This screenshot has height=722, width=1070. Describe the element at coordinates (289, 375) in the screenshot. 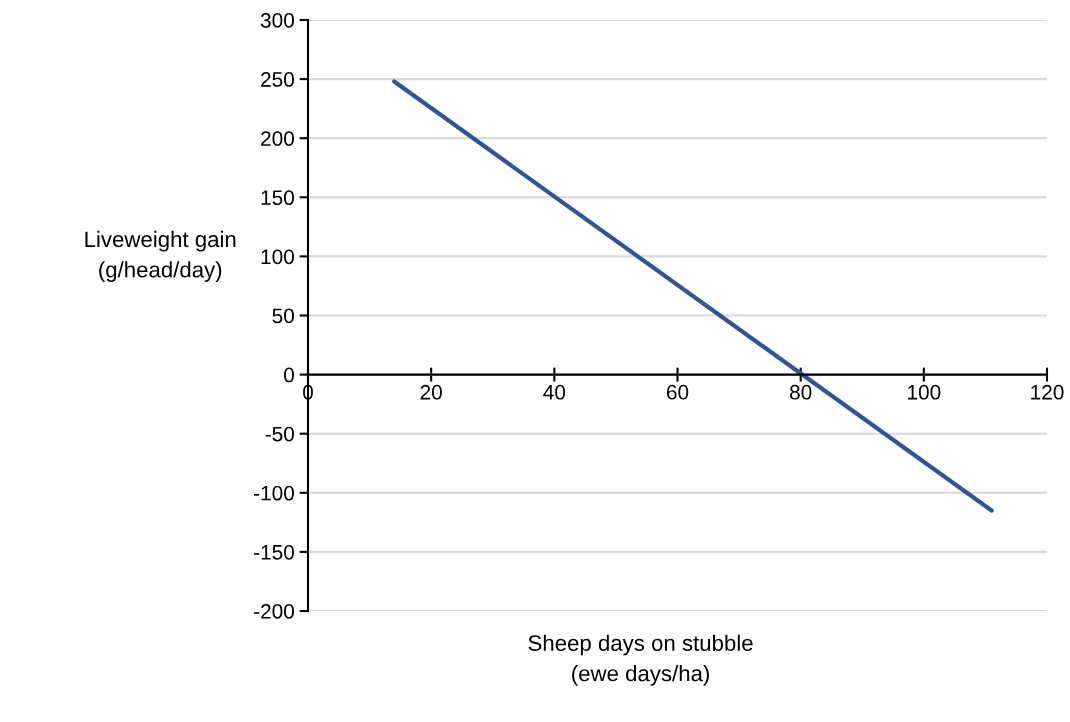

I see `y-tick-label: 0` at that location.